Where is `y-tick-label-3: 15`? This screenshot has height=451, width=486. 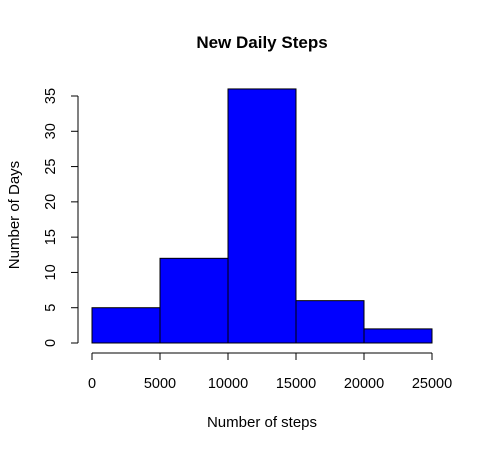
y-tick-label-3: 15 is located at coordinates (51, 237).